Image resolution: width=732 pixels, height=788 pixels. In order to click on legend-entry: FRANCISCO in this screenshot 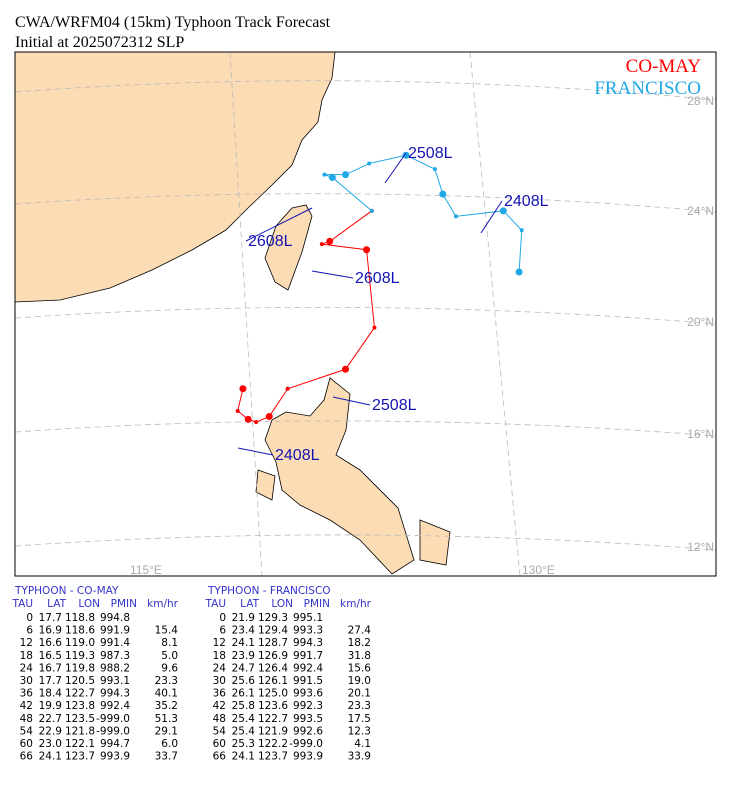, I will do `click(647, 88)`.